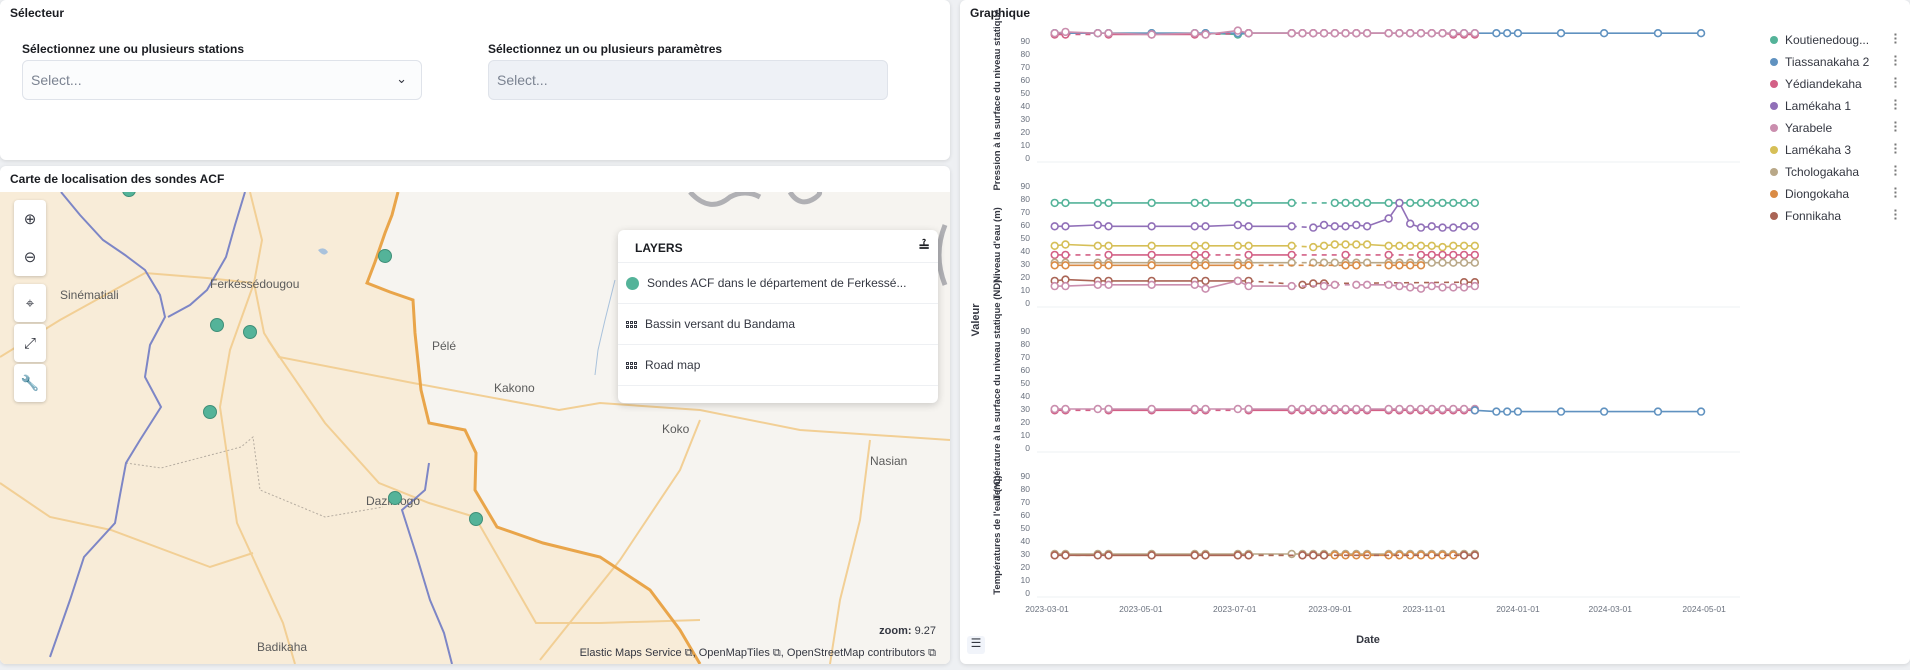 This screenshot has width=1910, height=670. I want to click on legend-item: Yédiandekaha ▪ ▪ ▪, so click(1834, 84).